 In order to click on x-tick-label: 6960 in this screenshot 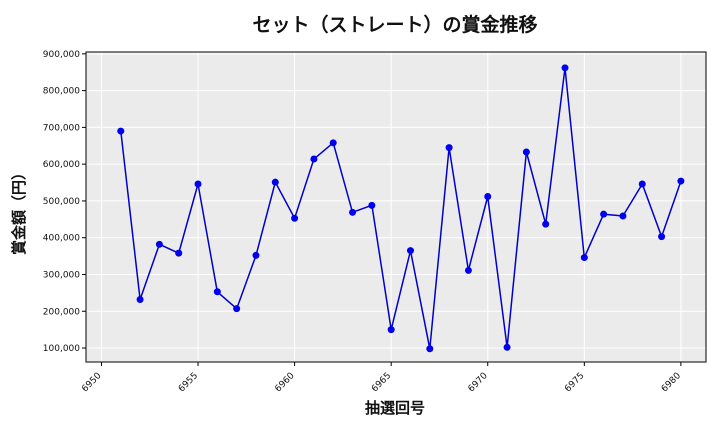, I will do `click(284, 382)`.